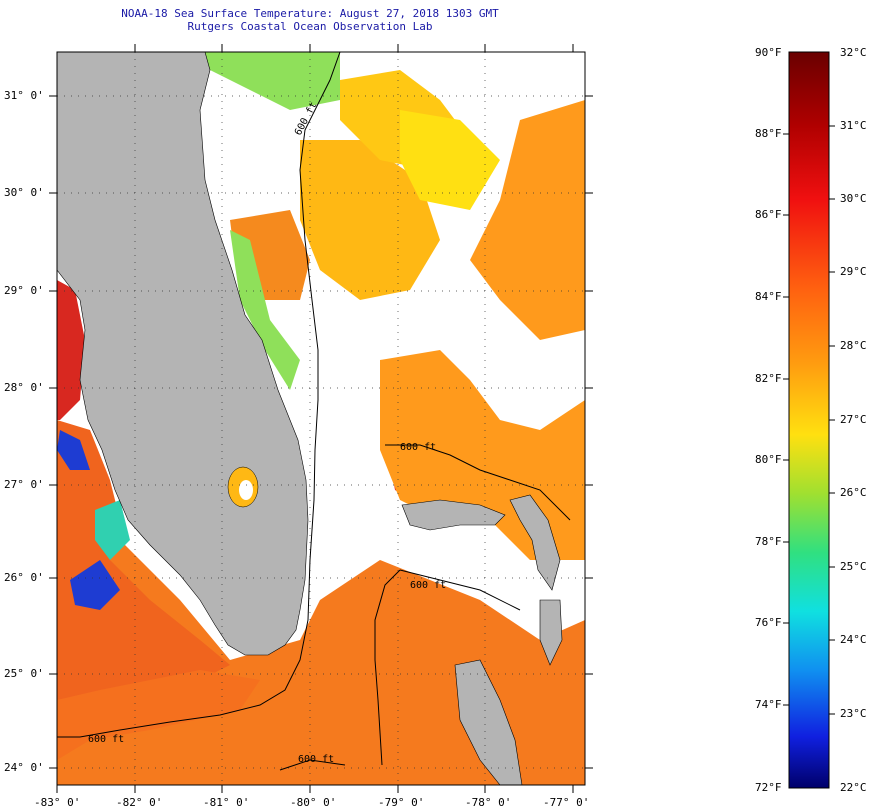 This screenshot has height=809, width=872. I want to click on lon-label-79w: -79° 0', so click(401, 802).